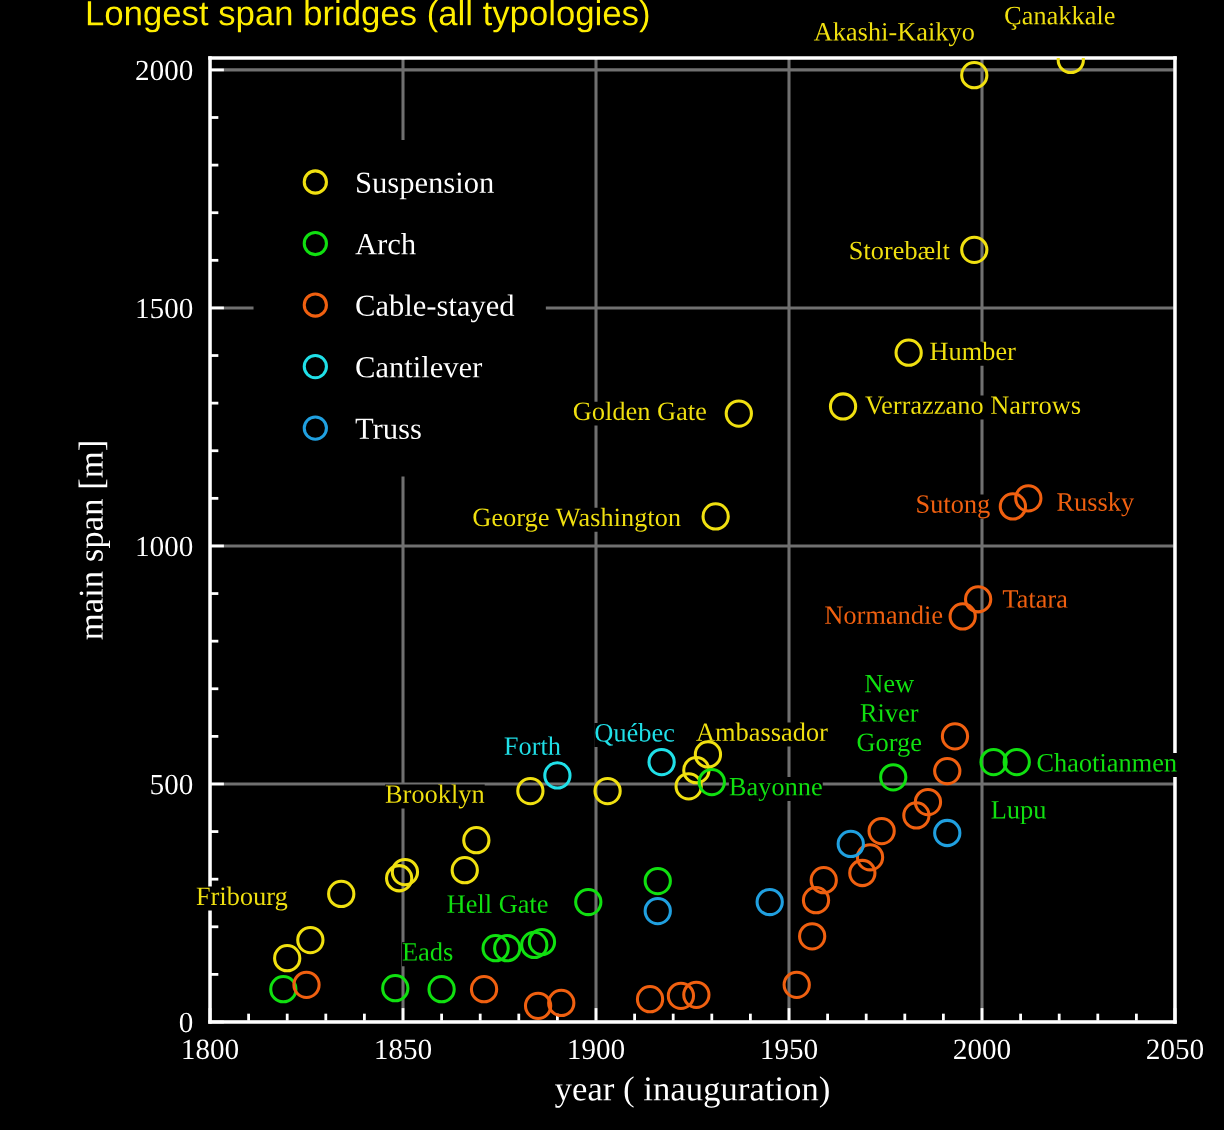  Describe the element at coordinates (425, 186) in the screenshot. I see `legend-label: Suspension` at that location.